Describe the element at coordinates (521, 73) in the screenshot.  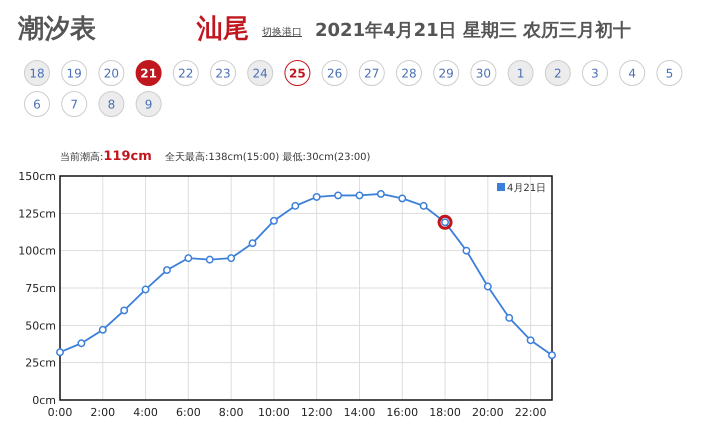
I see `day-button: 1` at that location.